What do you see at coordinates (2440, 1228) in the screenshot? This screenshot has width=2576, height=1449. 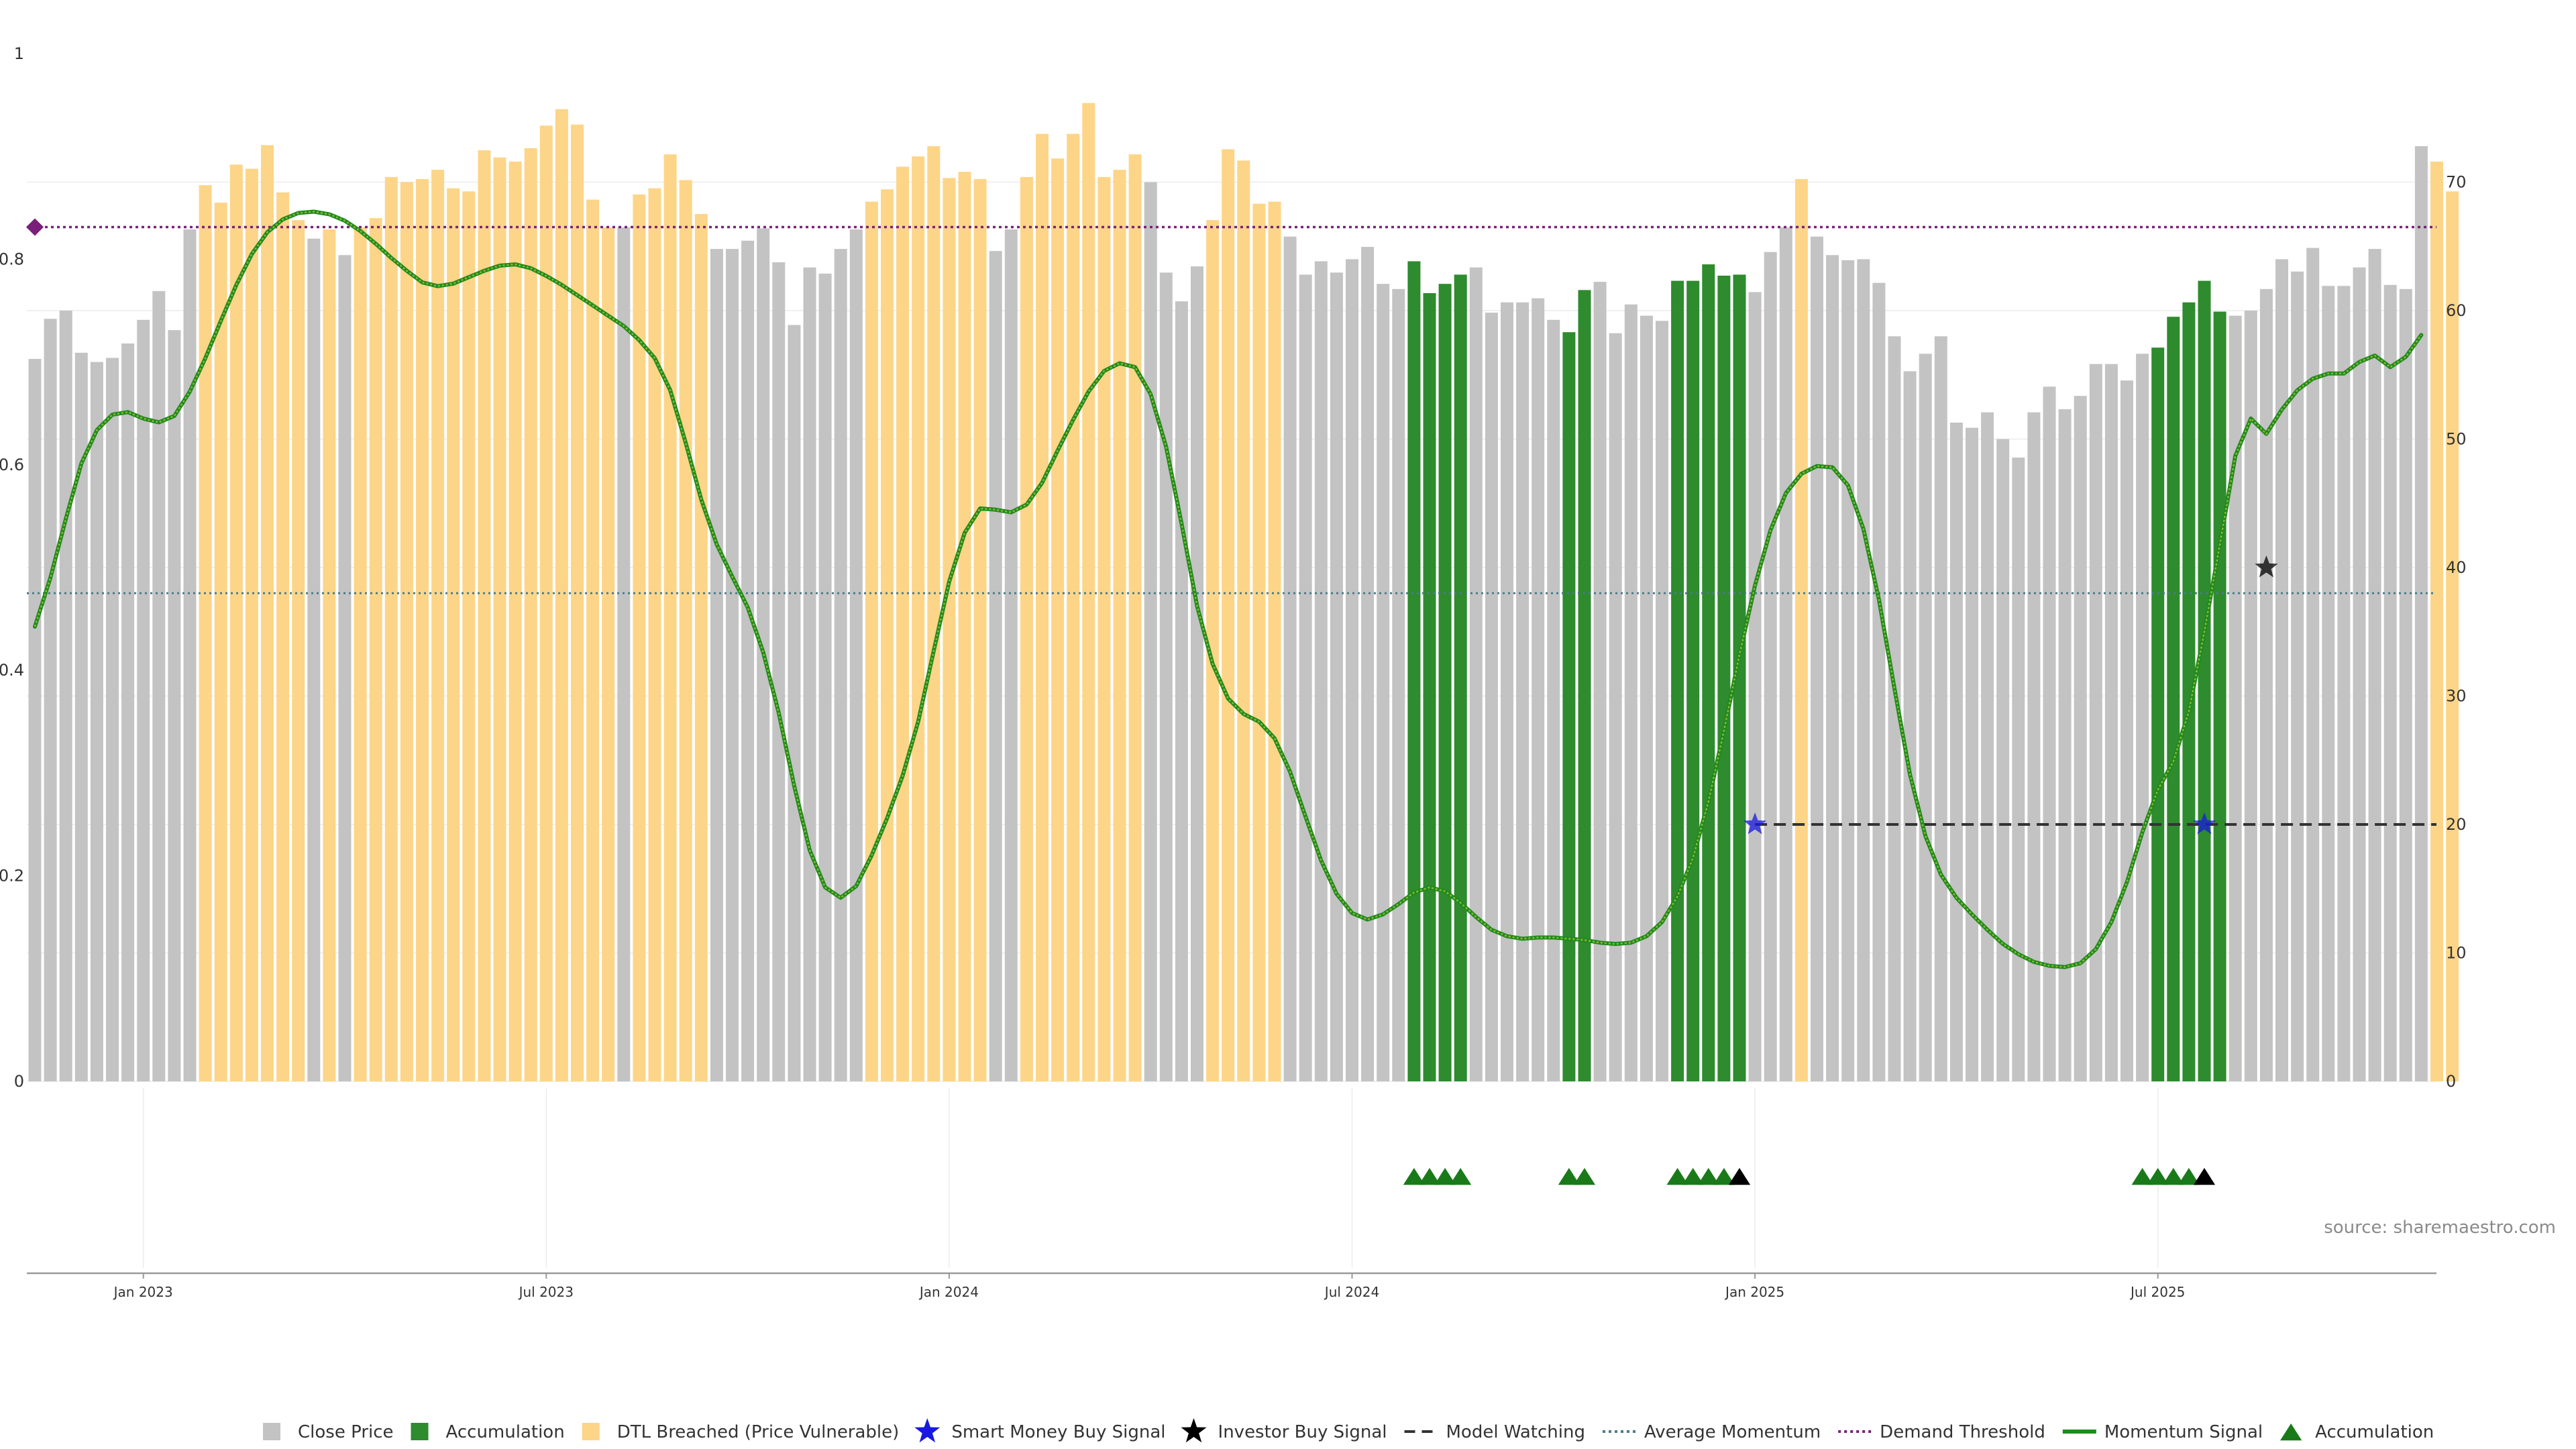 I see `source-label: source: sharemaestro.com` at bounding box center [2440, 1228].